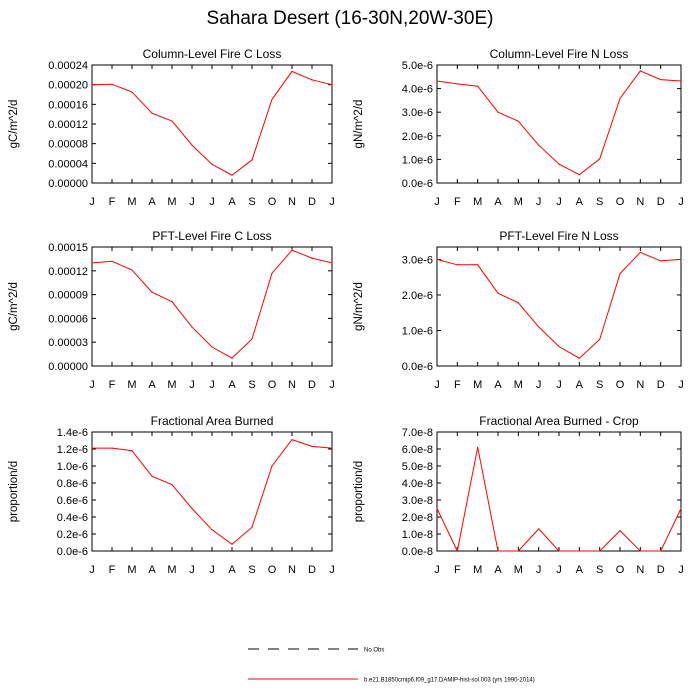 This screenshot has height=700, width=700. What do you see at coordinates (131, 385) in the screenshot?
I see `chart-3-xtick-label: M` at bounding box center [131, 385].